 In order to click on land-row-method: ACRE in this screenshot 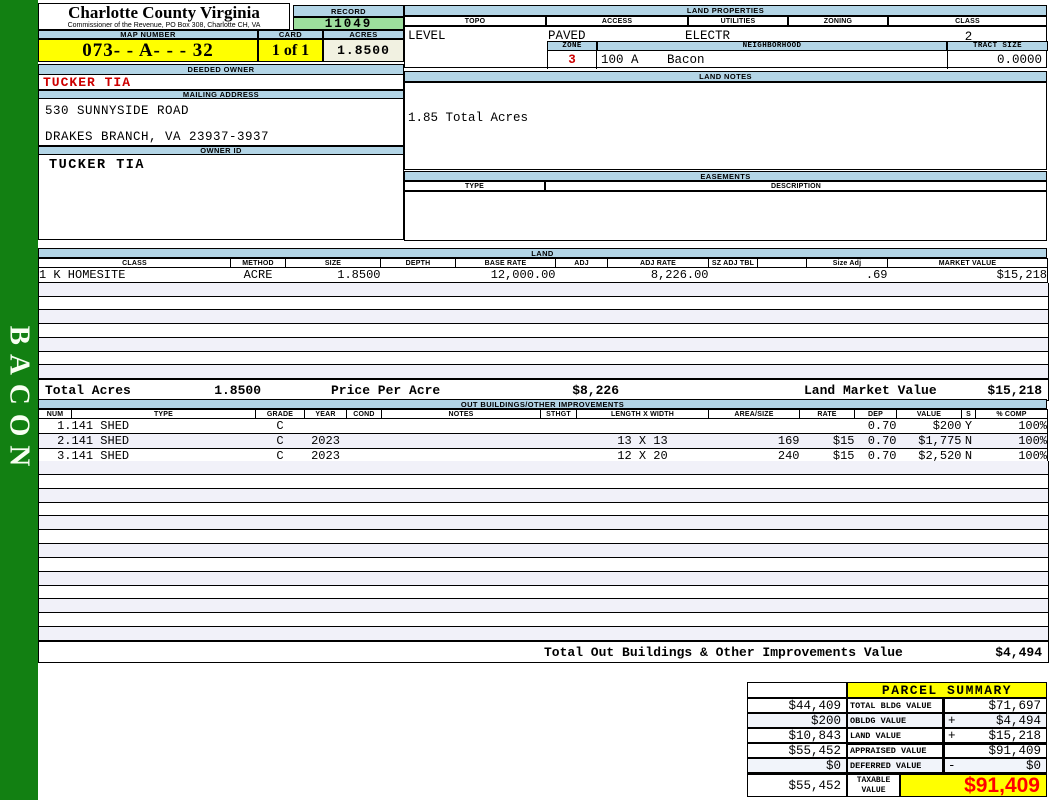, I will do `click(258, 275)`.